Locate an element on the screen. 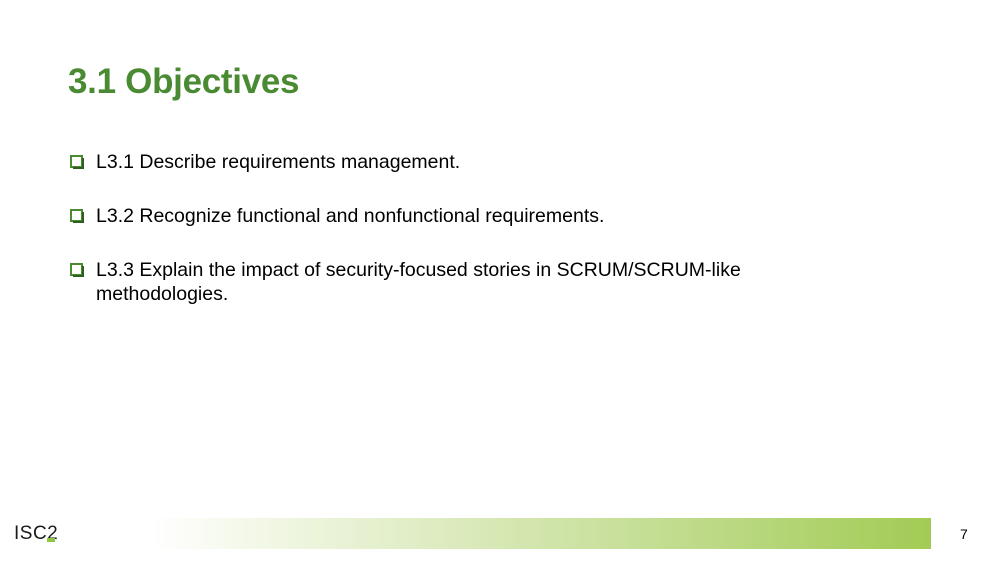  objective-item: L3.1 Describe requirements management. is located at coordinates (458, 162).